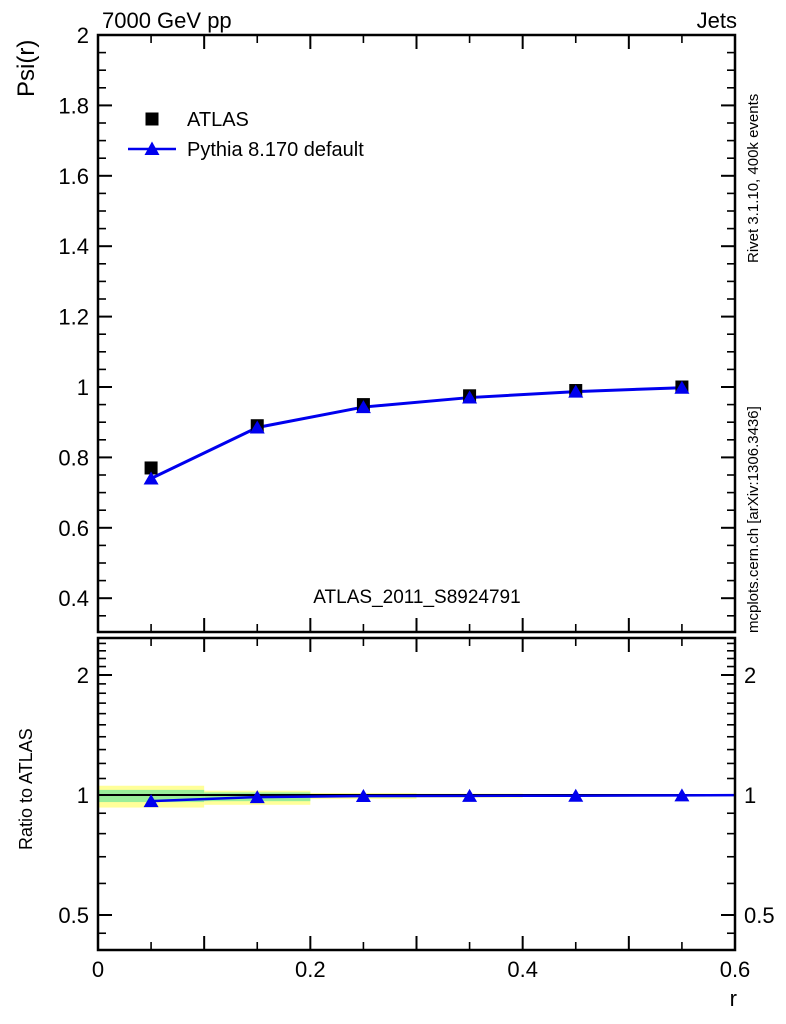  What do you see at coordinates (759, 915) in the screenshot?
I see `ratio-y-tick-label-right: 0.5` at bounding box center [759, 915].